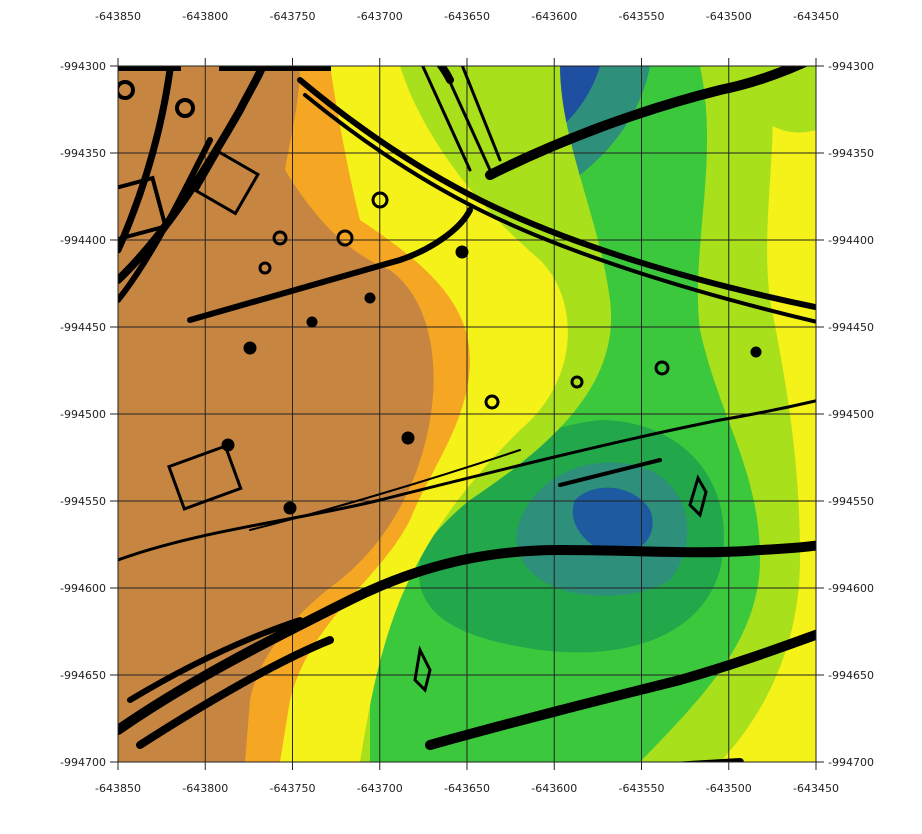 This screenshot has height=834, width=922. Describe the element at coordinates (851, 153) in the screenshot. I see `y-tick-label-right: -994350` at that location.